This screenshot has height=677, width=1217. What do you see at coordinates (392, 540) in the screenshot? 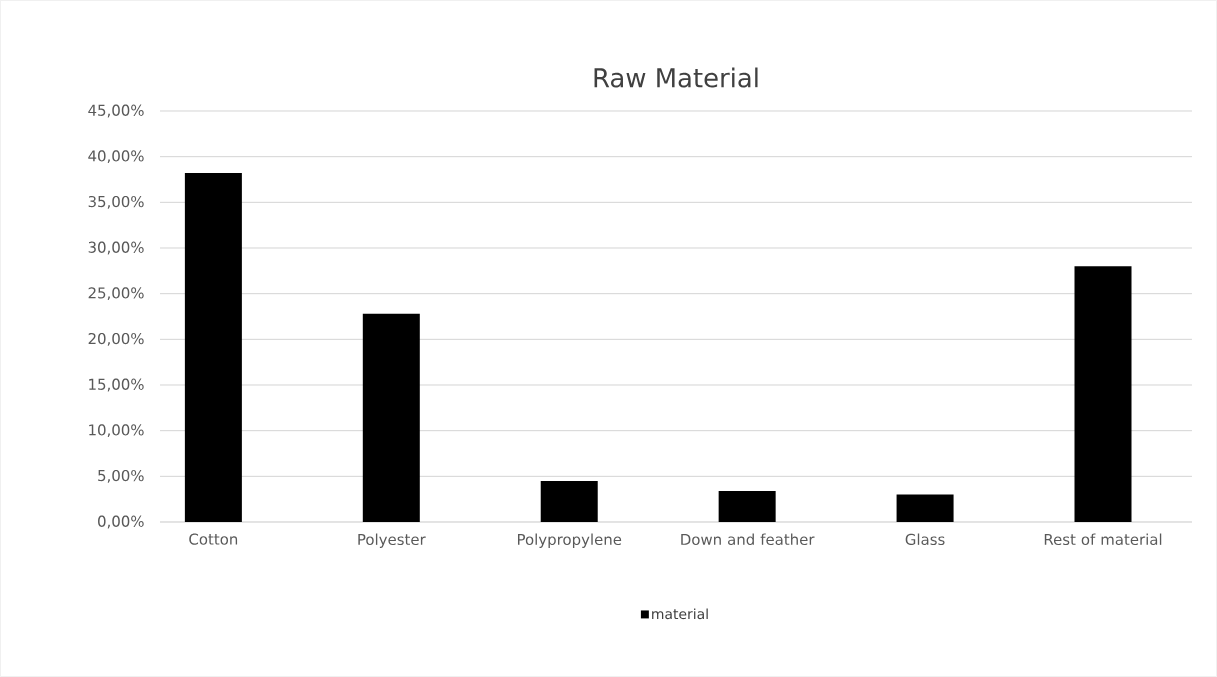
I see `x-tick-label: Polyester` at bounding box center [392, 540].